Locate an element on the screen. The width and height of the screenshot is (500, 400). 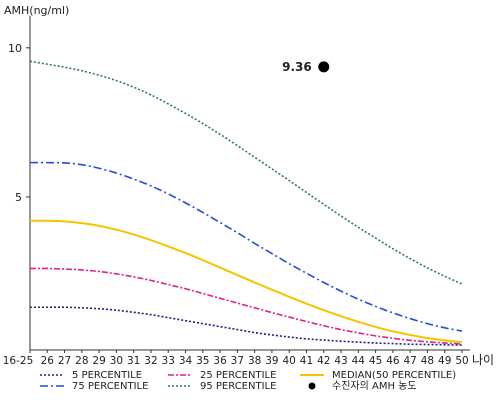
x-tick-label: 34 is located at coordinates (186, 361).